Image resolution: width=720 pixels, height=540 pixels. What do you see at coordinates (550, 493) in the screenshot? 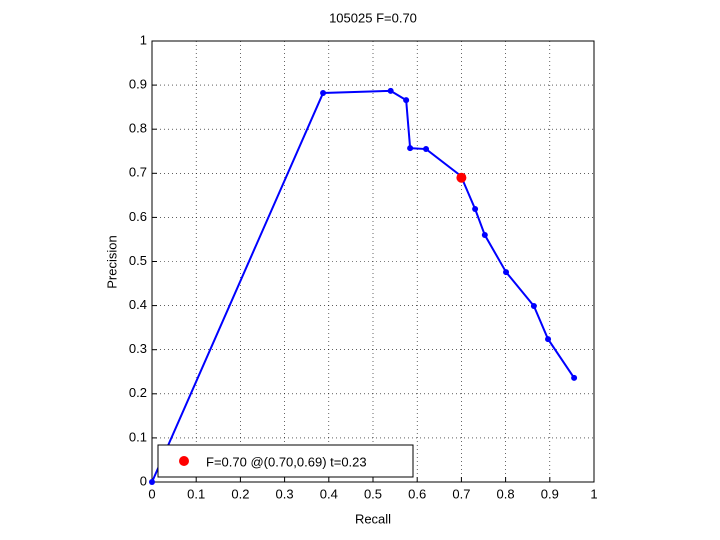
I see `x-tick-label: 0.9` at bounding box center [550, 493].